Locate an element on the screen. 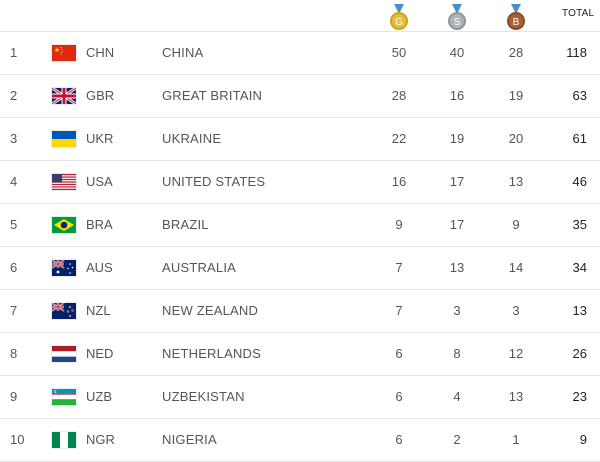  country-code: GBR is located at coordinates (100, 95).